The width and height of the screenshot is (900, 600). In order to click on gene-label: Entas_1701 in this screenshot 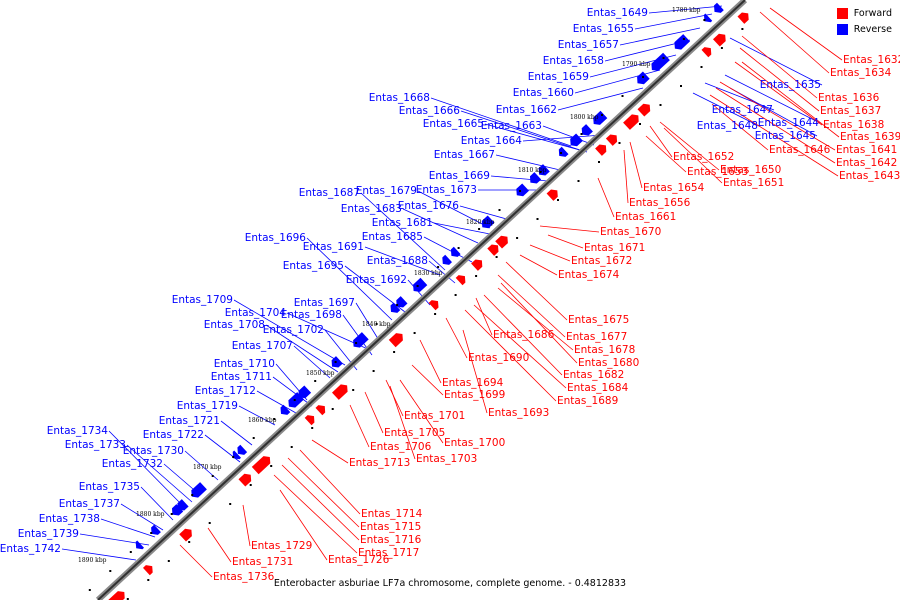, I will do `click(434, 416)`.